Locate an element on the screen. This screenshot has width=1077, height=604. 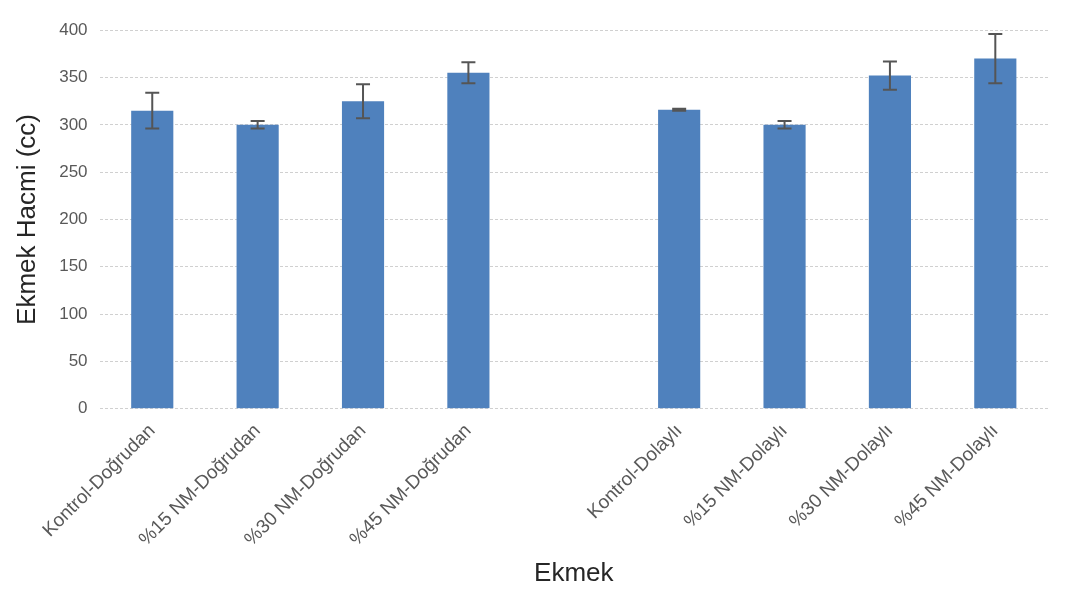
y-tick-label: 0 is located at coordinates (83, 408).